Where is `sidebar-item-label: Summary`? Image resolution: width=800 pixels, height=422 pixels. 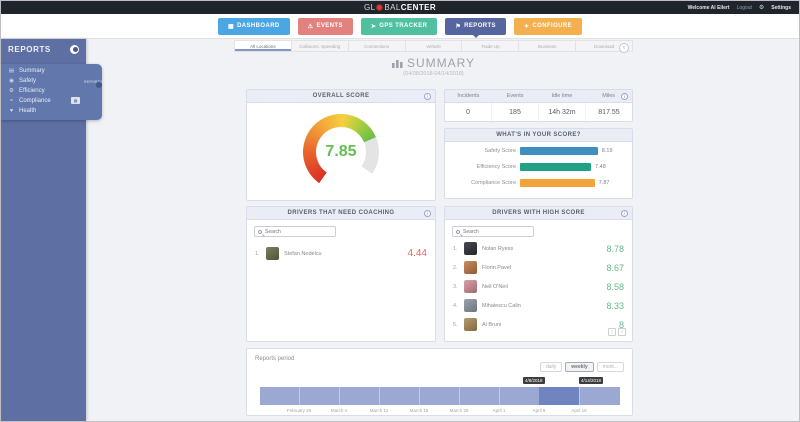 sidebar-item-label: Summary is located at coordinates (32, 71).